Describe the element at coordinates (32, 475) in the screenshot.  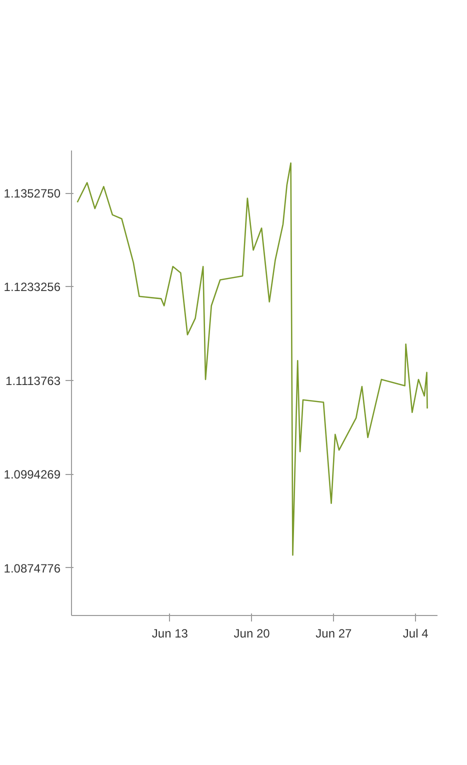
I see `y-tick-label: 1.0994269` at that location.